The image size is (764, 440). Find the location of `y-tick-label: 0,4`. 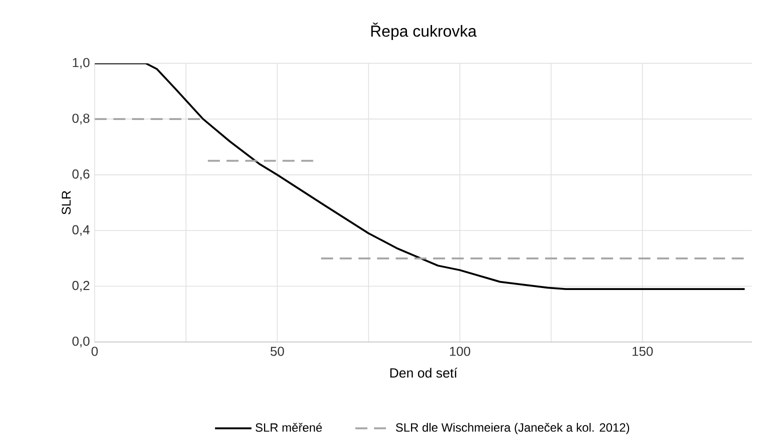

y-tick-label: 0,4 is located at coordinates (81, 230).